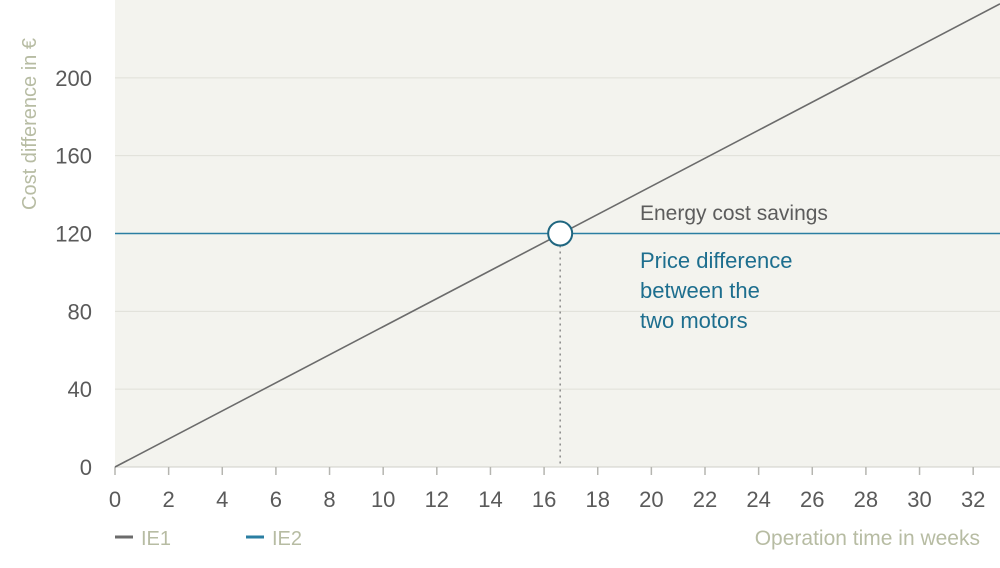 The width and height of the screenshot is (1000, 568). What do you see at coordinates (651, 499) in the screenshot?
I see `x-tick-label-20: 20` at bounding box center [651, 499].